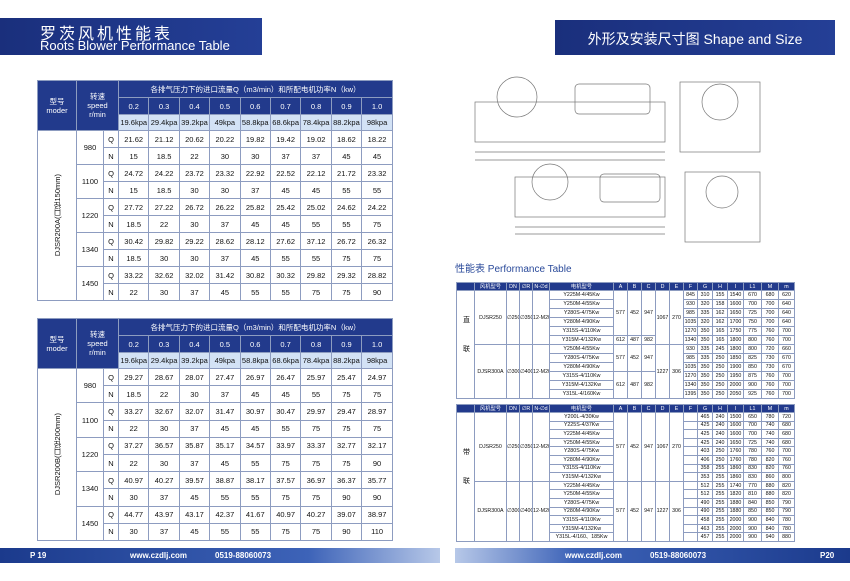  I want to click on dimension: 850, so click(752, 511).